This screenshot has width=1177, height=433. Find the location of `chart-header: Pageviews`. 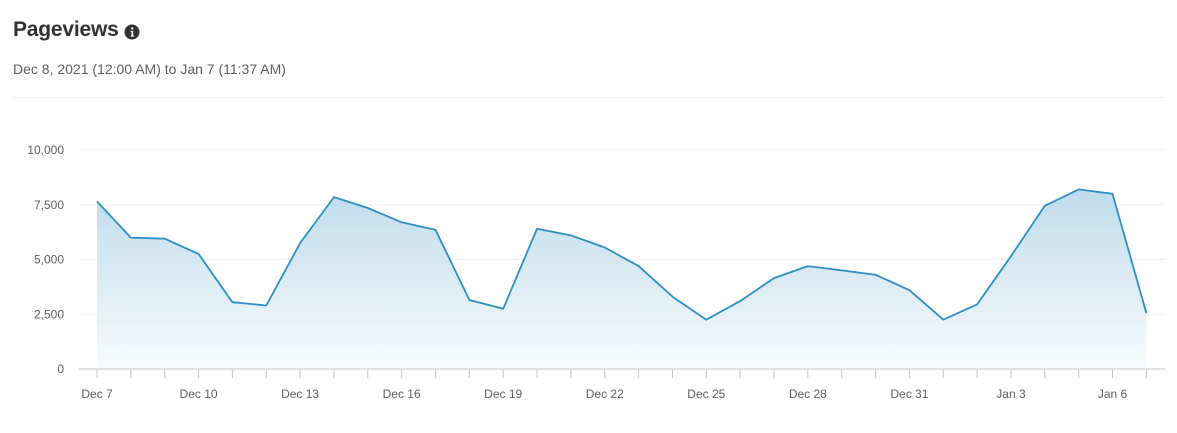

chart-header: Pageviews is located at coordinates (76, 30).